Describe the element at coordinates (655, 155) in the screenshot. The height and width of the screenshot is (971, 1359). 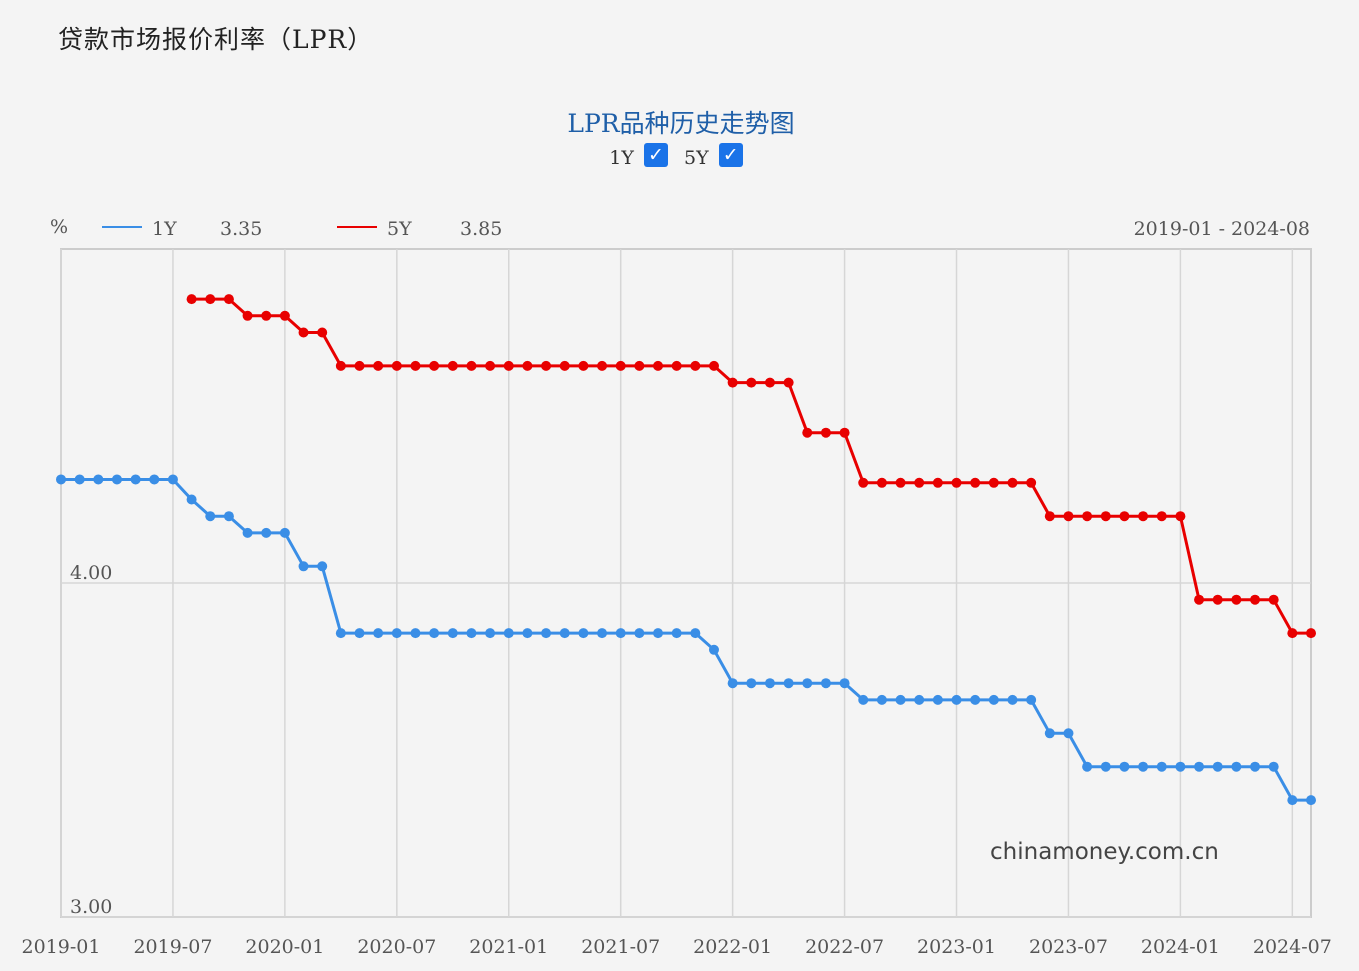
I see `toggle-1y-checkbox: ✓` at that location.